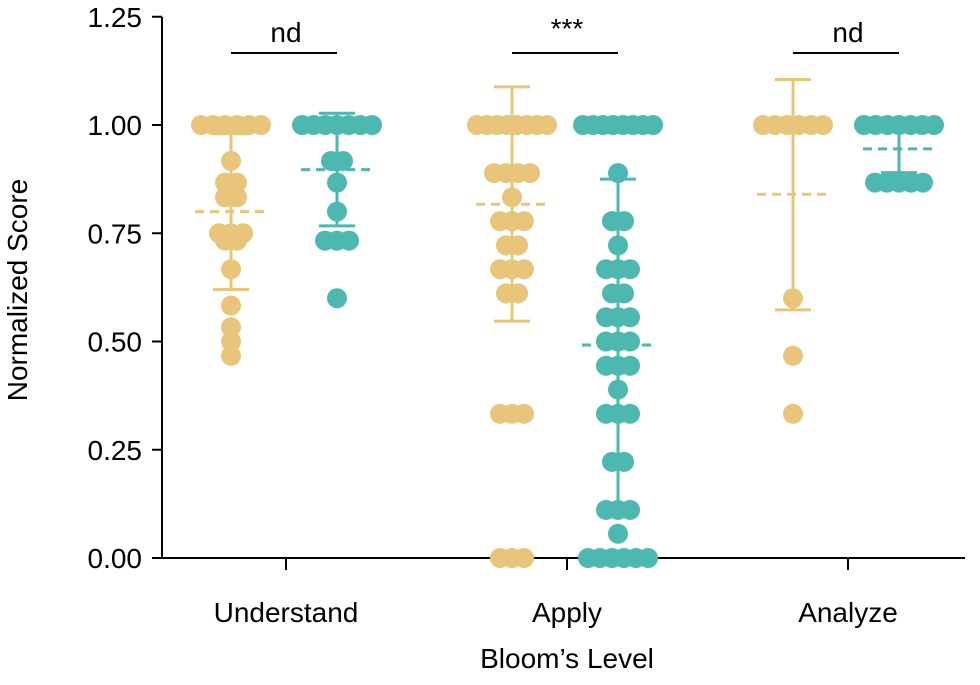 The image size is (980, 685). Describe the element at coordinates (567, 612) in the screenshot. I see `x-tick-label: Apply` at that location.